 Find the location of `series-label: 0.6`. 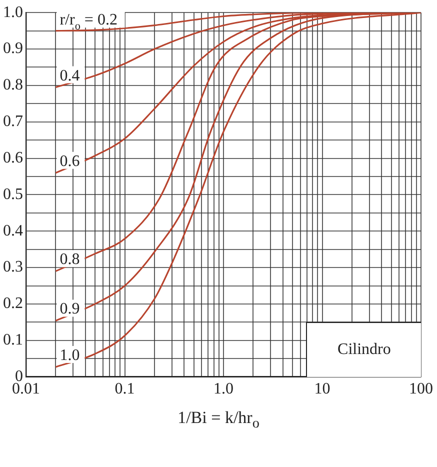

series-label: 0.6 is located at coordinates (70, 161).